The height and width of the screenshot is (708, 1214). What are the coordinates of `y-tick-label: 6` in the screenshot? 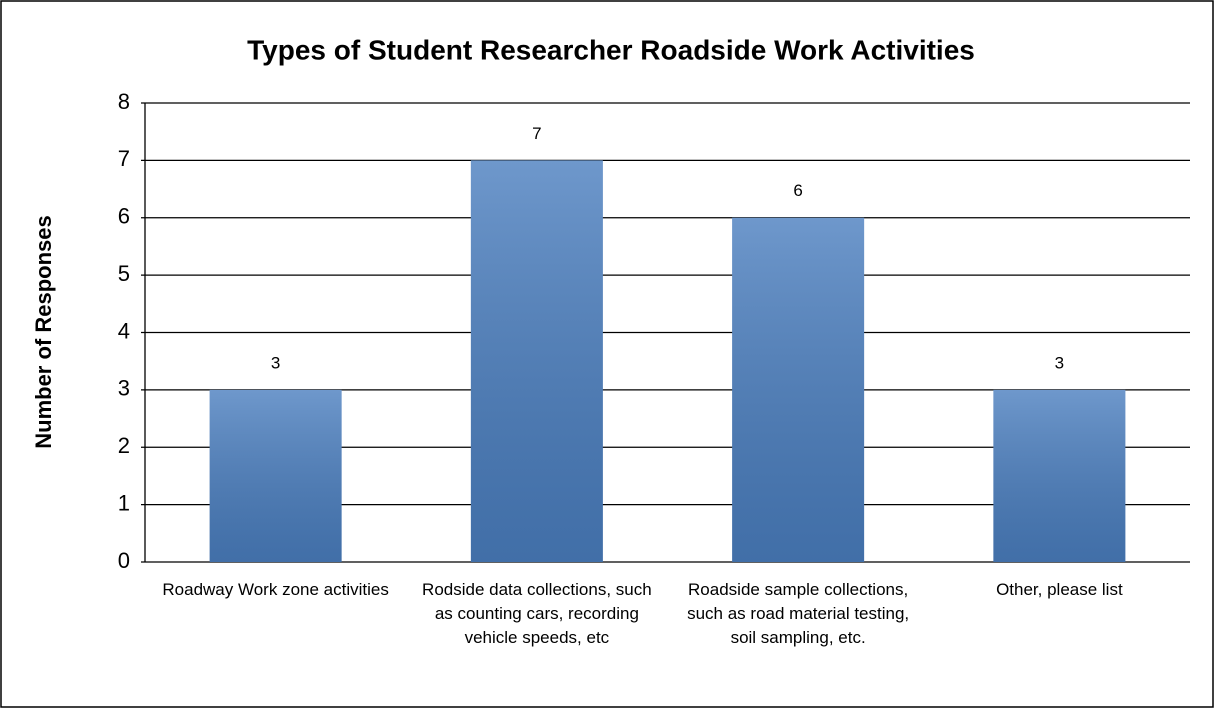 It's located at (124, 216).